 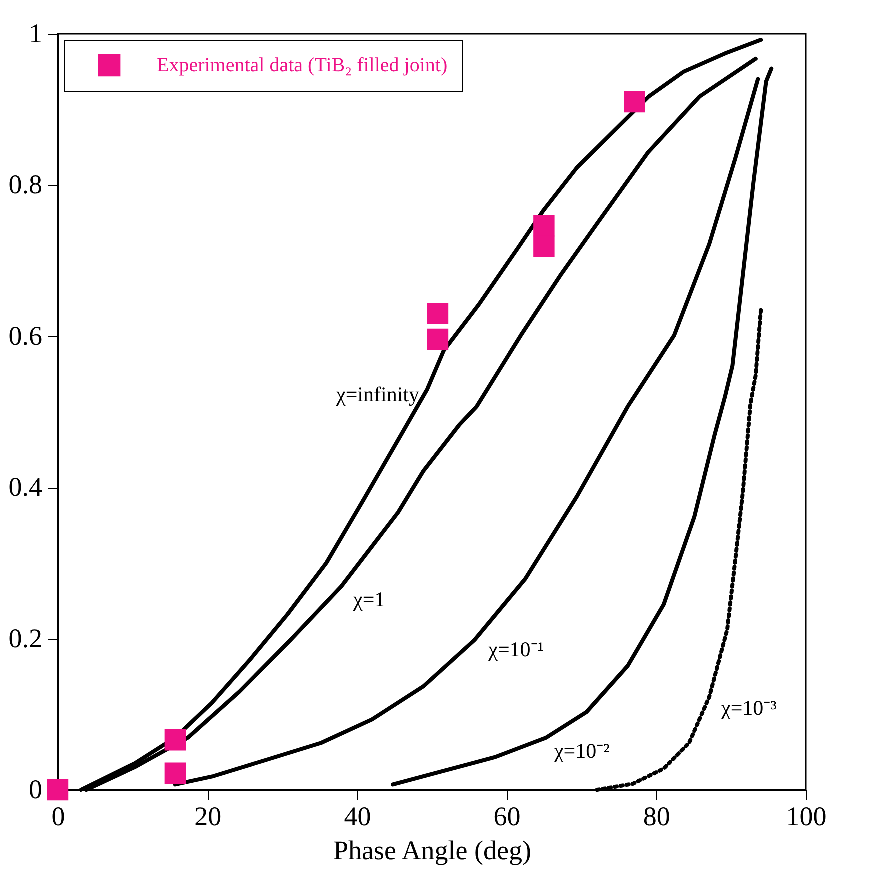 What do you see at coordinates (25, 185) in the screenshot?
I see `y-tick-label: 0.8` at bounding box center [25, 185].